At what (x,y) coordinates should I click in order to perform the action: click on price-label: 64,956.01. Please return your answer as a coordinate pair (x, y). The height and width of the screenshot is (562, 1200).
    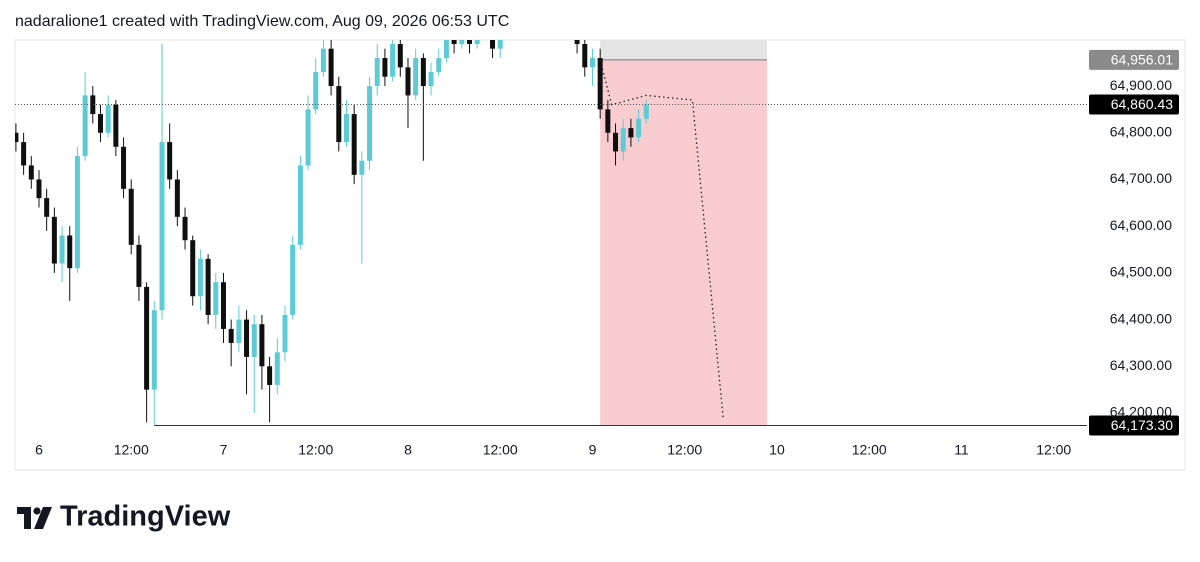
    Looking at the image, I should click on (1142, 60).